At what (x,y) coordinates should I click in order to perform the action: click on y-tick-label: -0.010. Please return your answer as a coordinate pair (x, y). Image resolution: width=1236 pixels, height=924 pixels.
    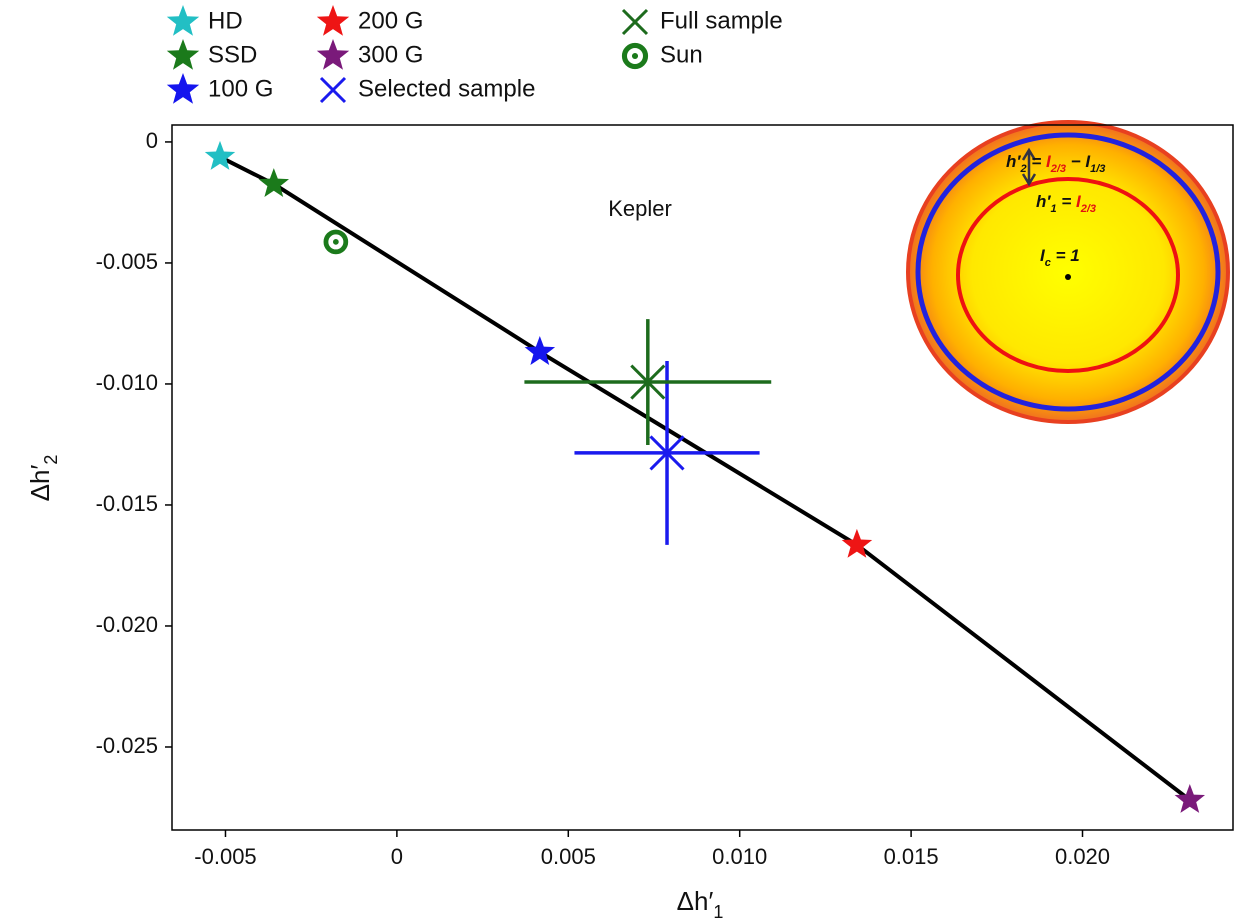
    Looking at the image, I should click on (127, 382).